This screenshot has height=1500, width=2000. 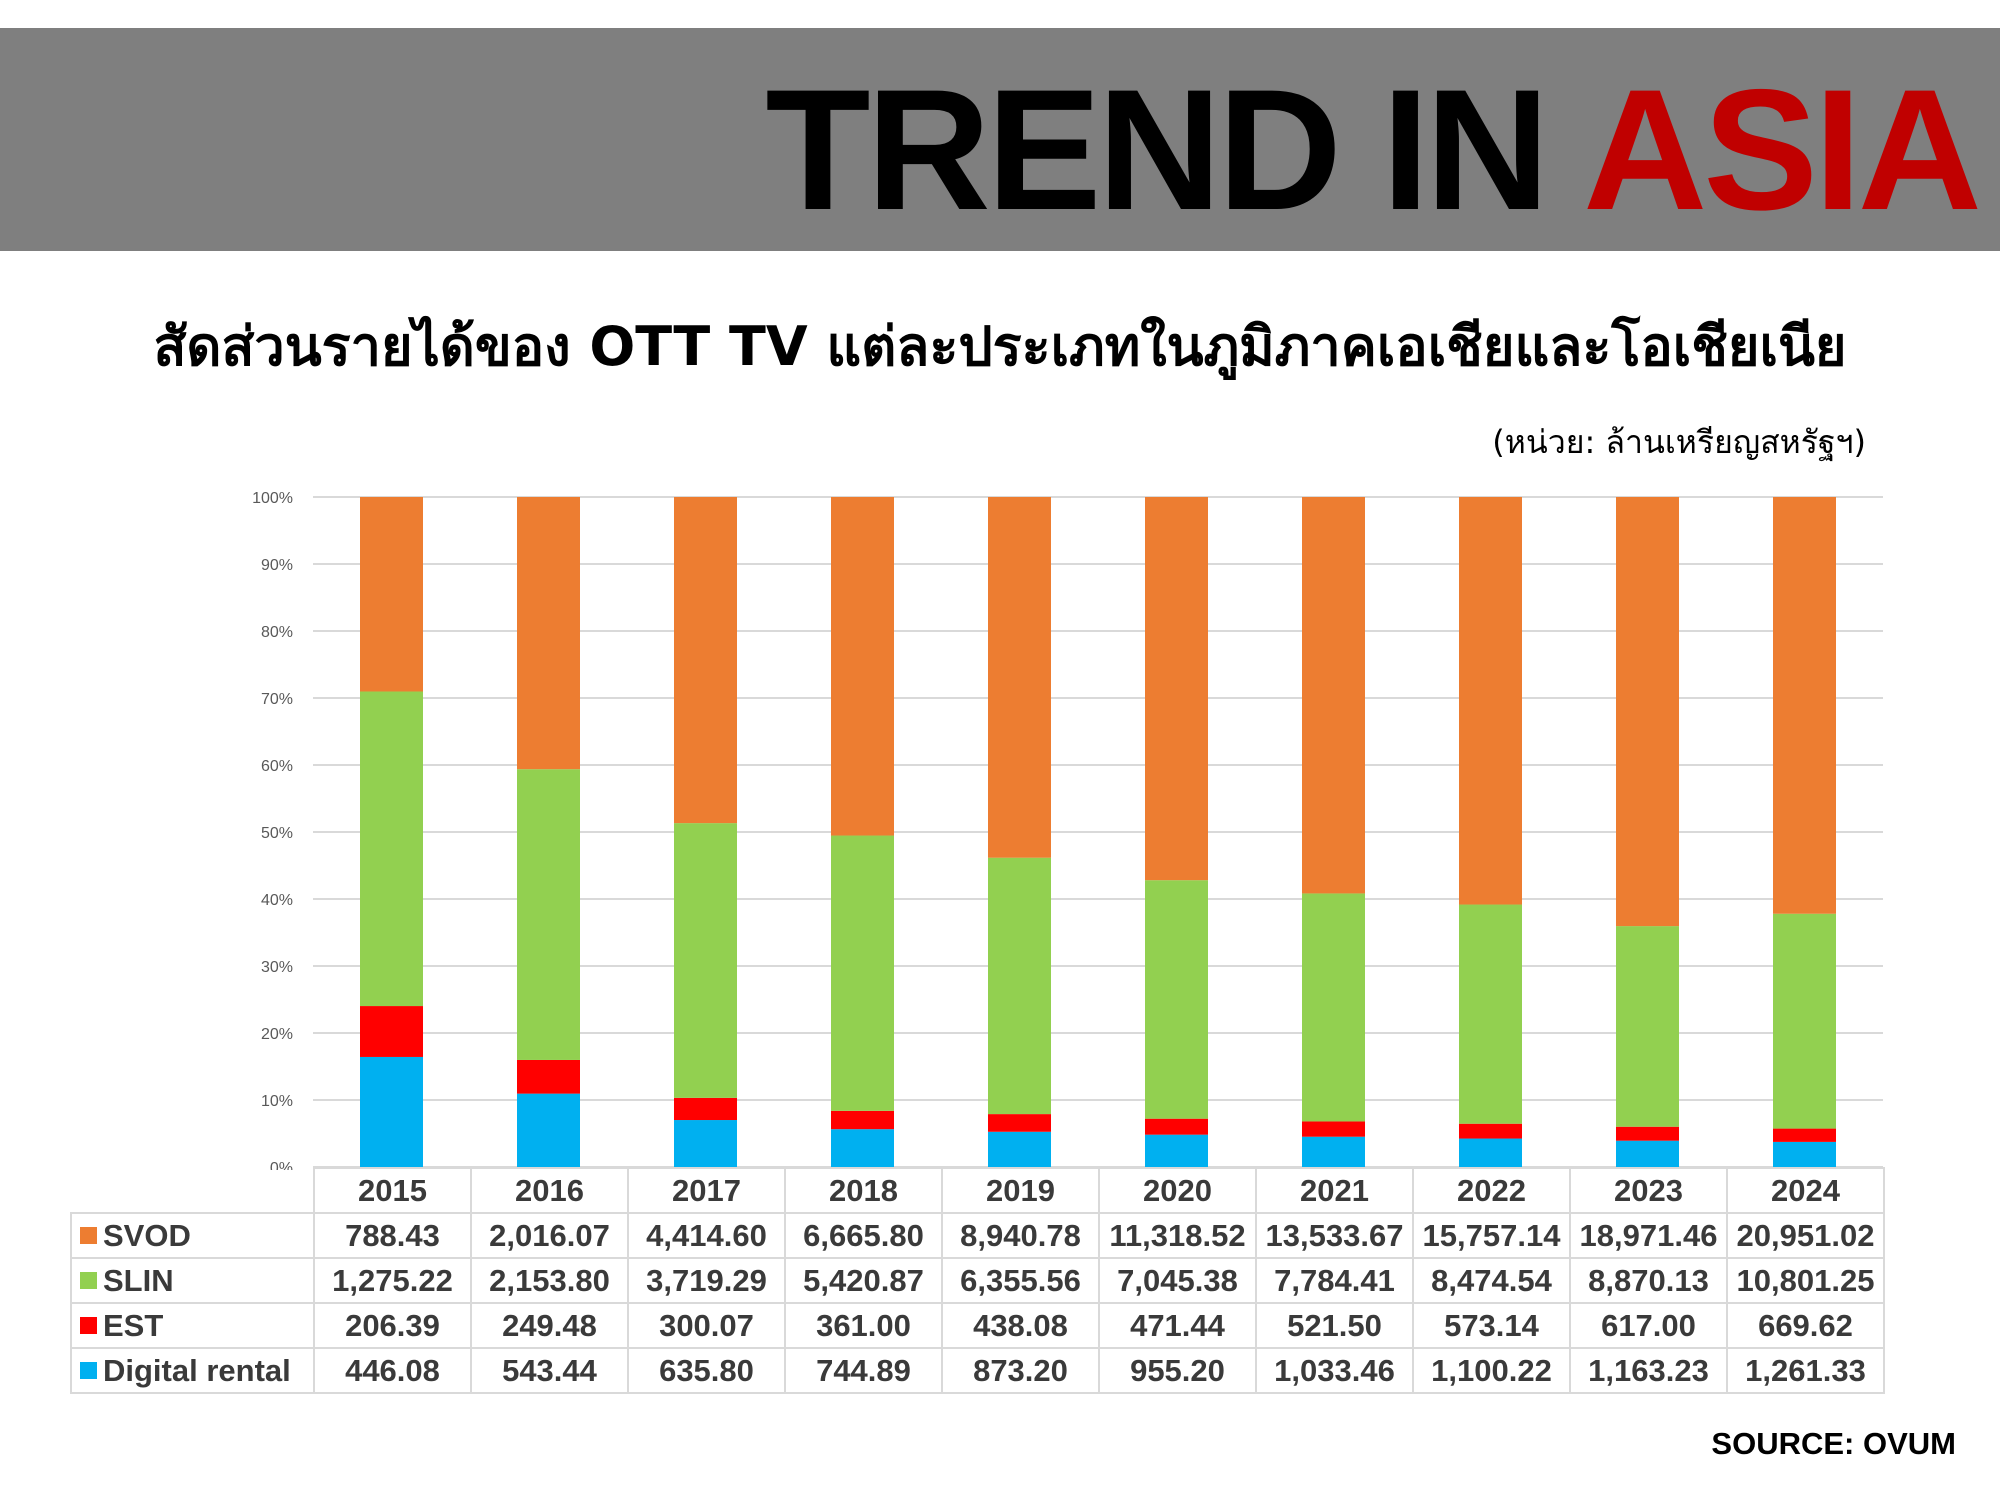 I want to click on x-category-label: 2018, so click(x=863, y=1190).